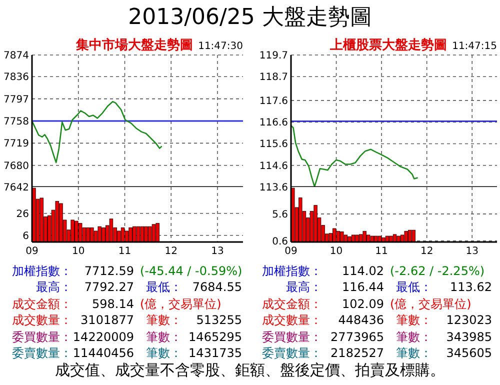 This screenshot has height=385, width=500. I want to click on text: 114.02, so click(363, 271).